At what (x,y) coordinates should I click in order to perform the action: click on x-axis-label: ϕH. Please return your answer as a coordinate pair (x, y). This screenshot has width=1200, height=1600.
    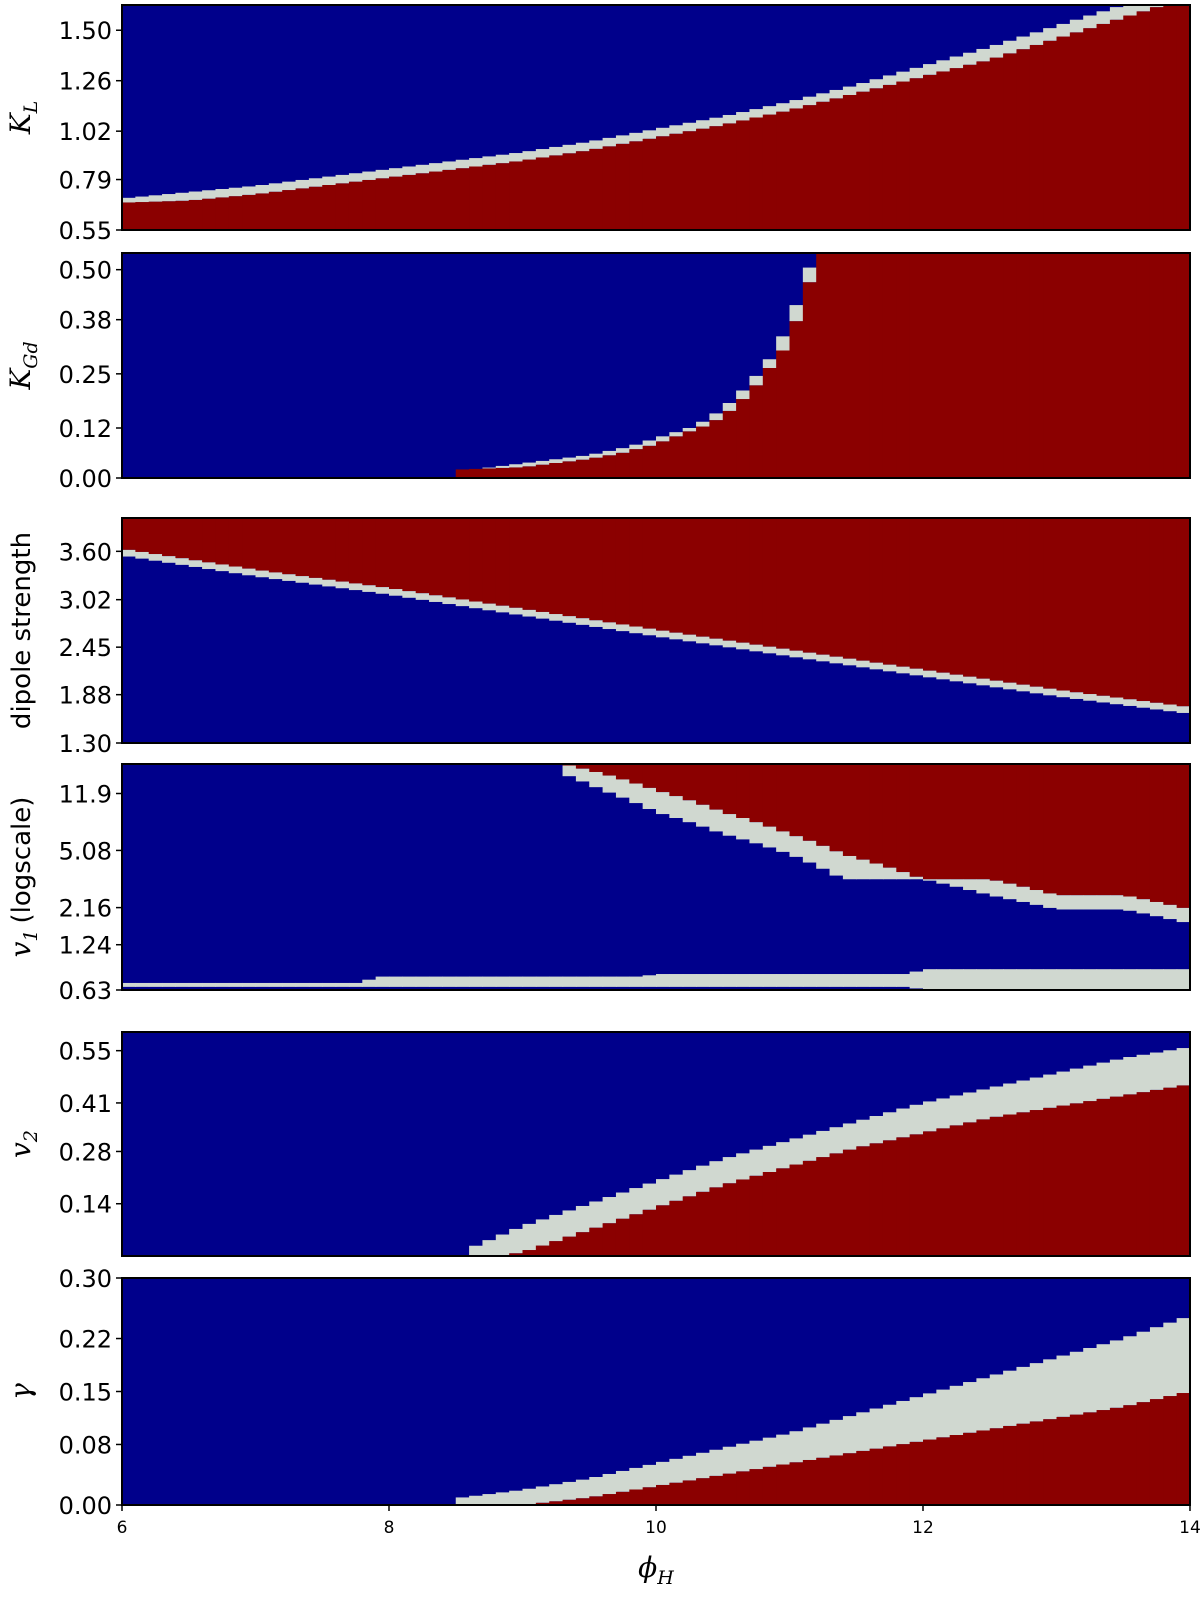
    Looking at the image, I should click on (656, 1570).